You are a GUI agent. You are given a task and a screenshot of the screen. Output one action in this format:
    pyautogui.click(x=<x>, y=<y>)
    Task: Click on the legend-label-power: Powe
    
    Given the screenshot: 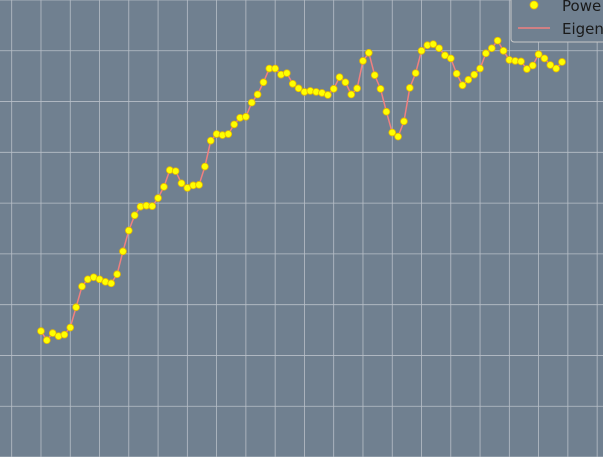 What is the action you would take?
    pyautogui.click(x=581, y=7)
    